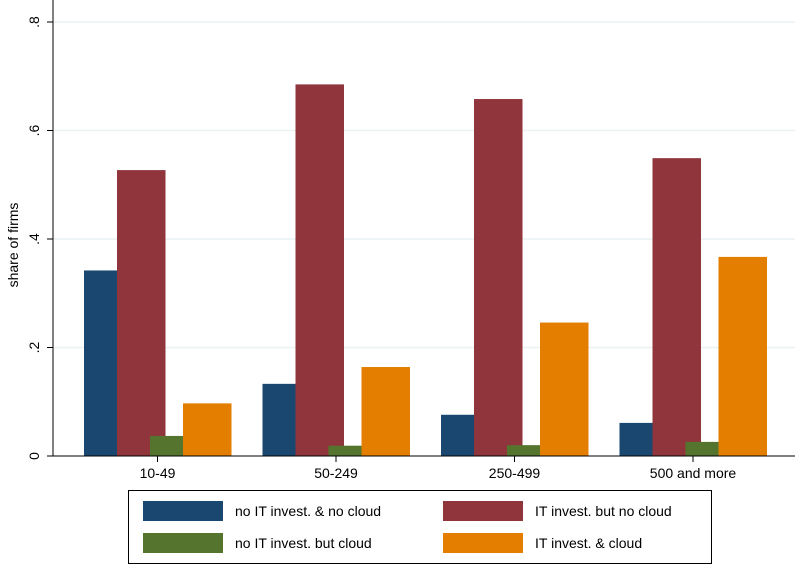 This screenshot has height=564, width=795. I want to click on x-tick-label: 500 and more, so click(693, 473).